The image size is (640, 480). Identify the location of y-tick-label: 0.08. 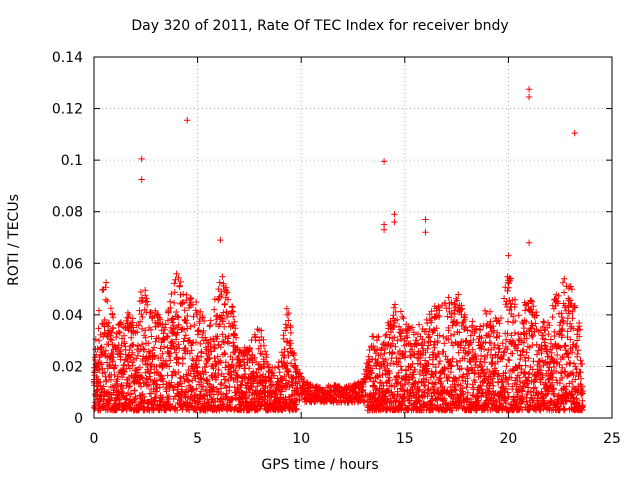
(67, 213).